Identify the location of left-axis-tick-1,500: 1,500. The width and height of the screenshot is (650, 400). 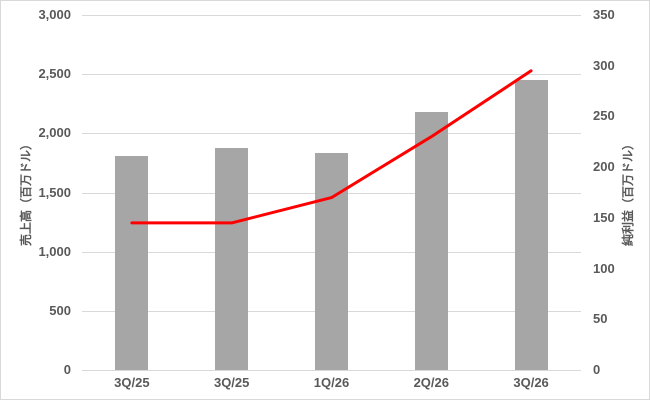
(54, 192).